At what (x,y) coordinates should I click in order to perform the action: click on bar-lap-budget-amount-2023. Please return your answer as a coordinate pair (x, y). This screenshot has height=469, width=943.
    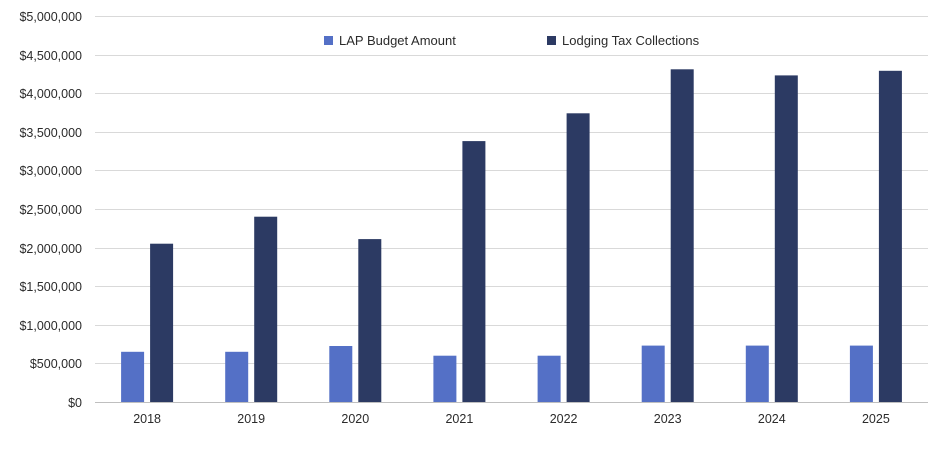
    Looking at the image, I should click on (653, 373).